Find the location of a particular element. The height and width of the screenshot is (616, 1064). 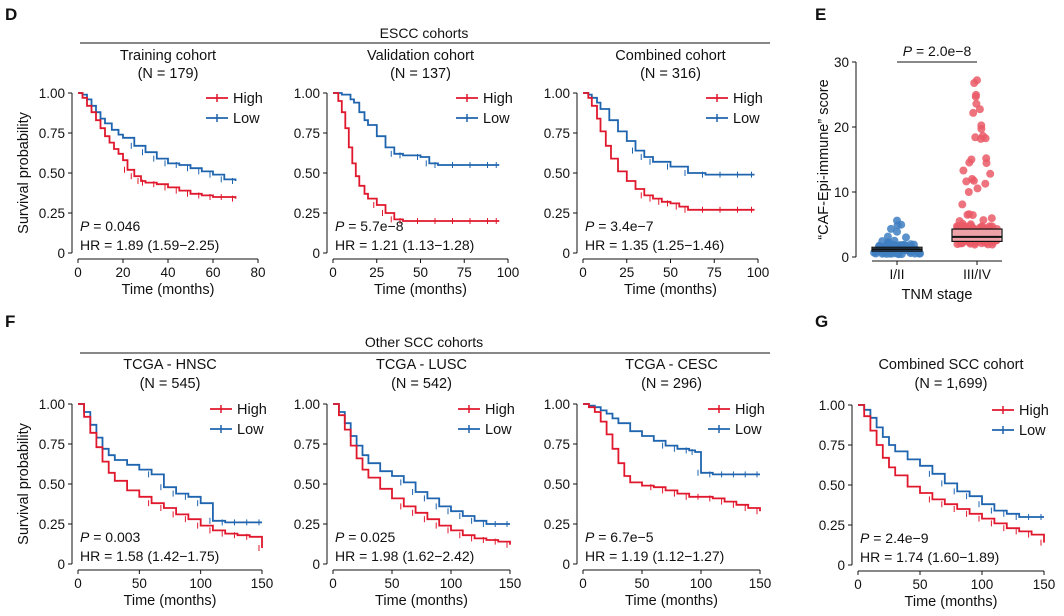

chart-title: Training cohort is located at coordinates (168, 56).